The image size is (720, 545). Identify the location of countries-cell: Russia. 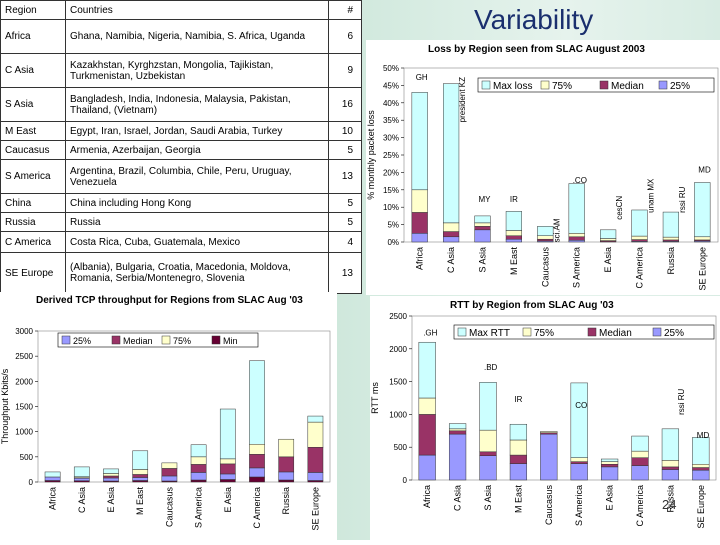
(197, 222).